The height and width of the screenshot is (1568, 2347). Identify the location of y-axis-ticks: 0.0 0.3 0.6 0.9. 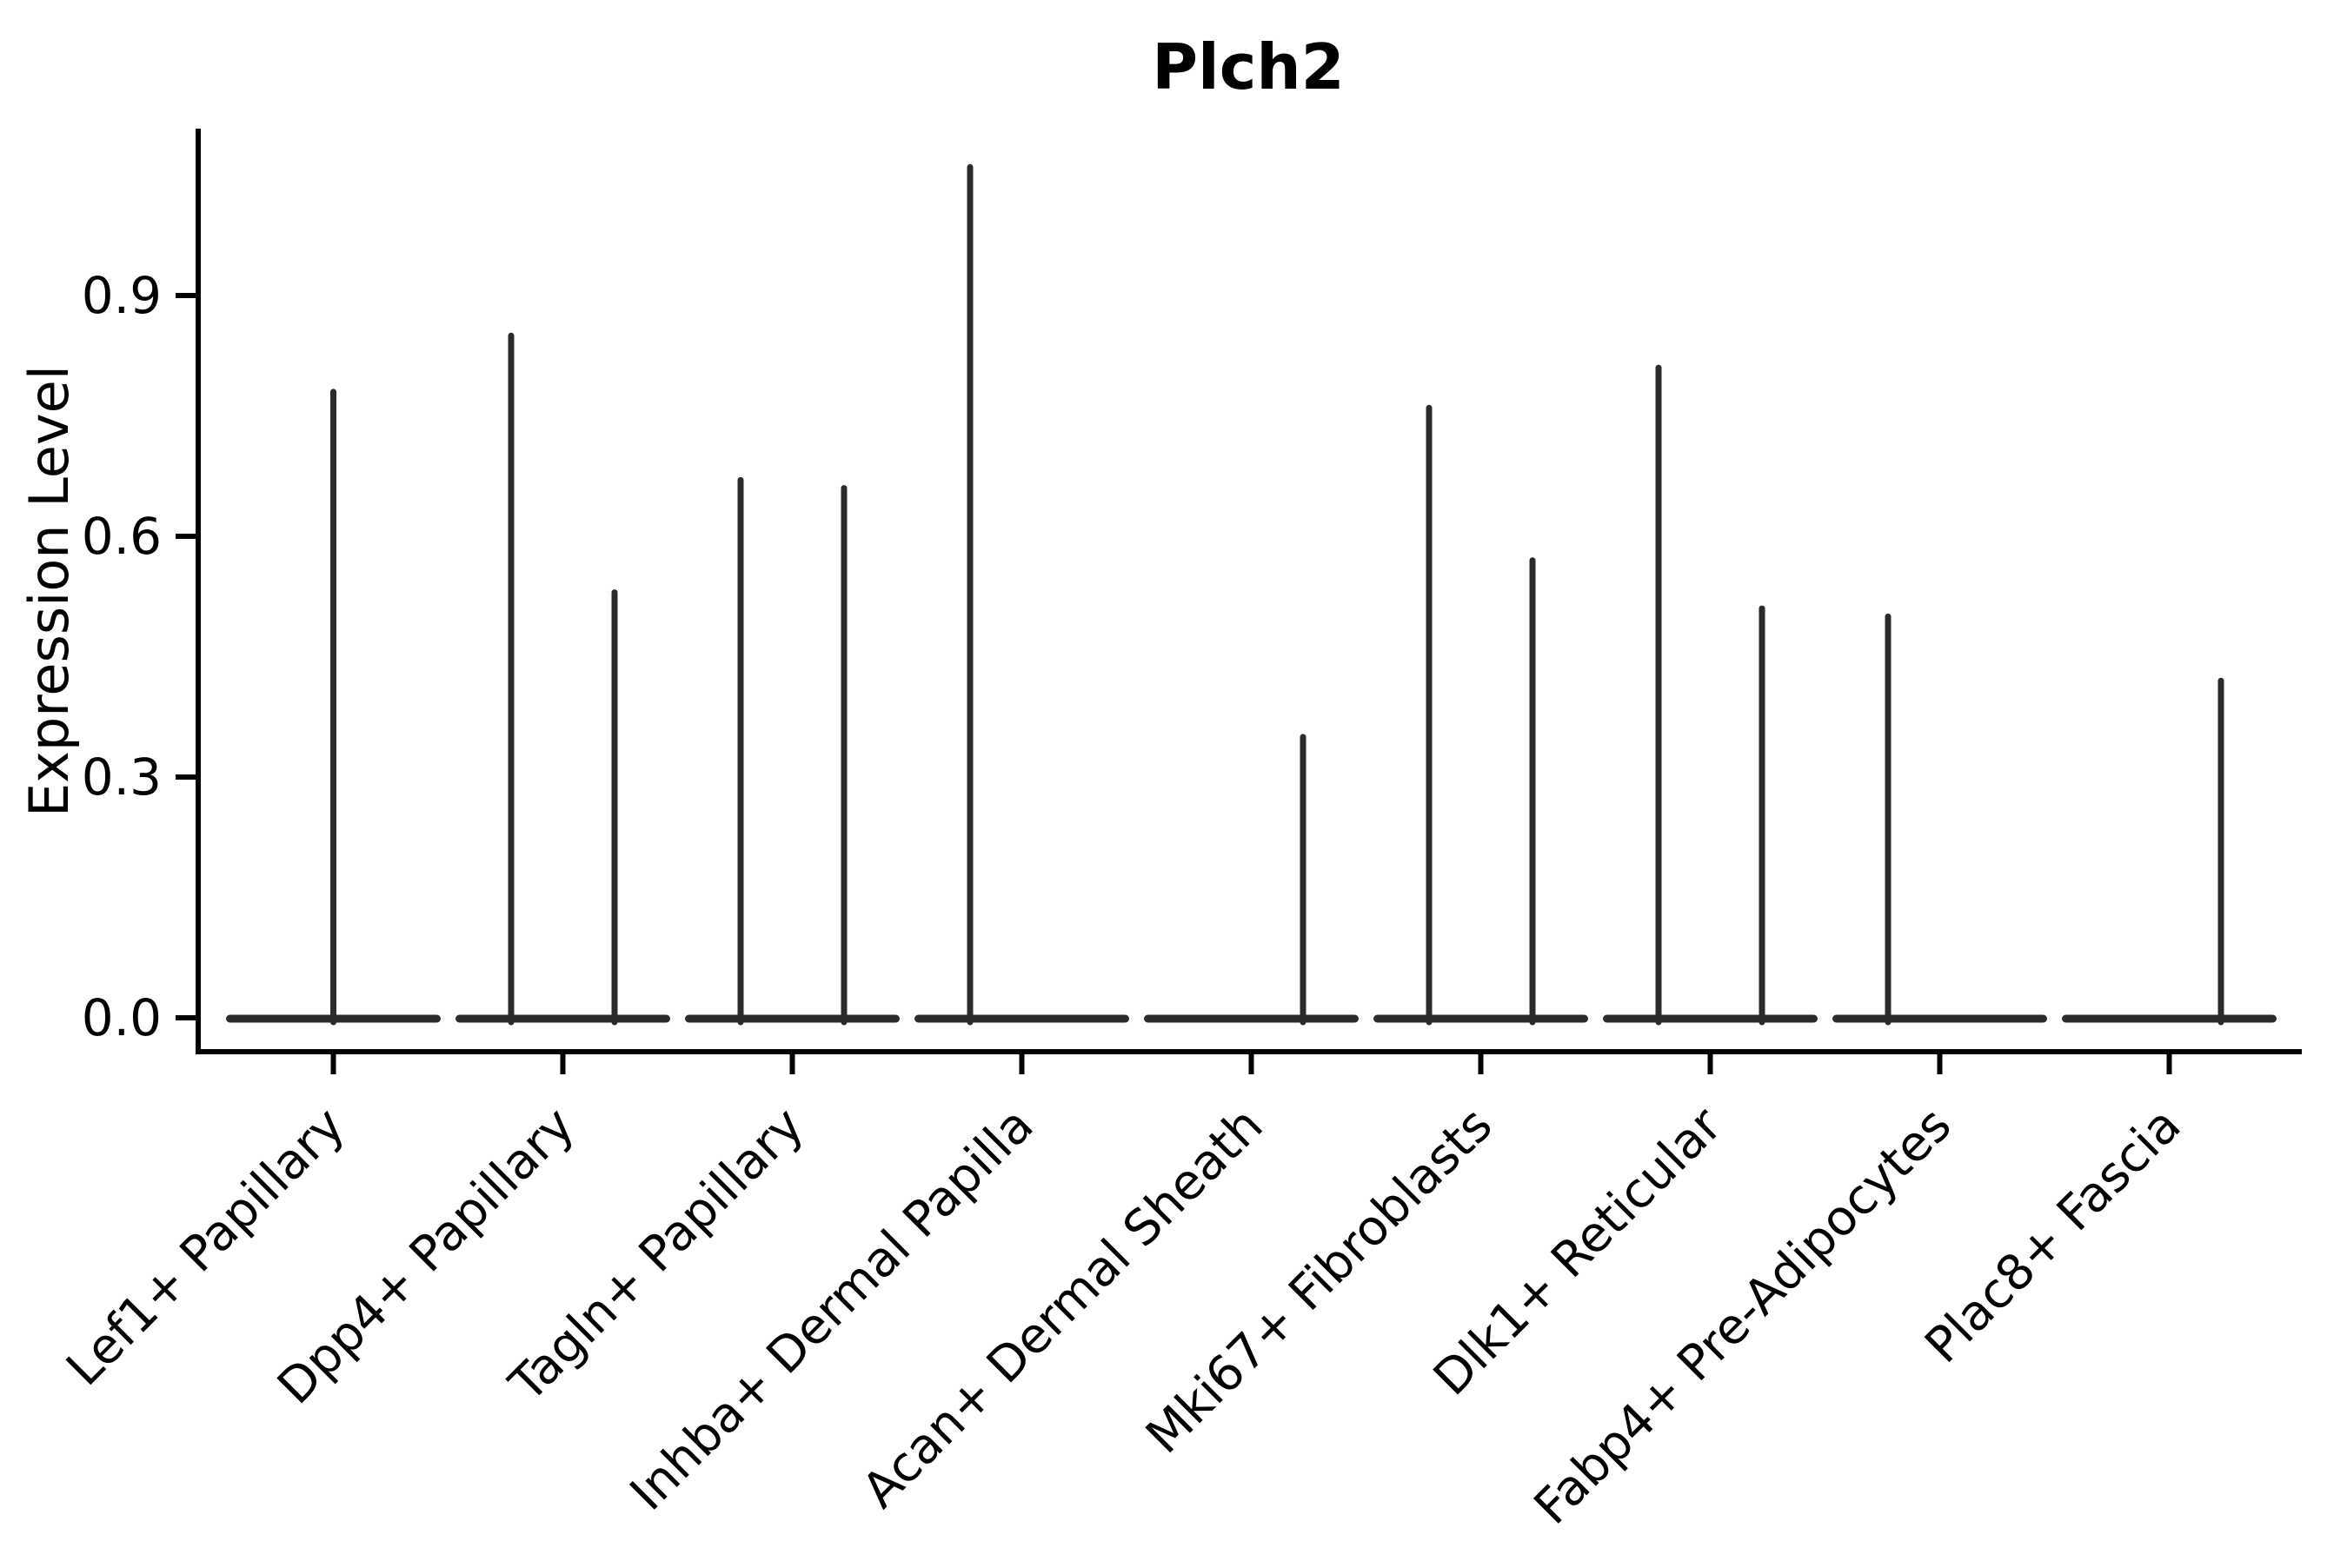
(140, 656).